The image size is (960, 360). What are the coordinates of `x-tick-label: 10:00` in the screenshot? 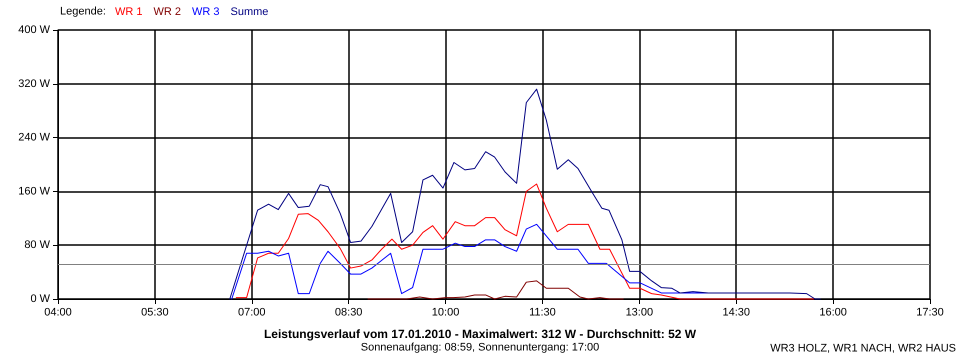 It's located at (446, 312).